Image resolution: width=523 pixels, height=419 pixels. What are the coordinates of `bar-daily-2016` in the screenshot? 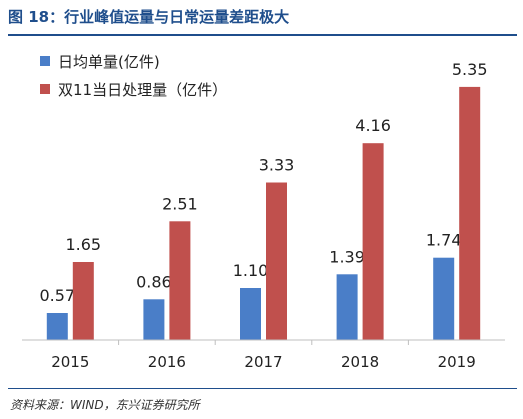 It's located at (154, 319).